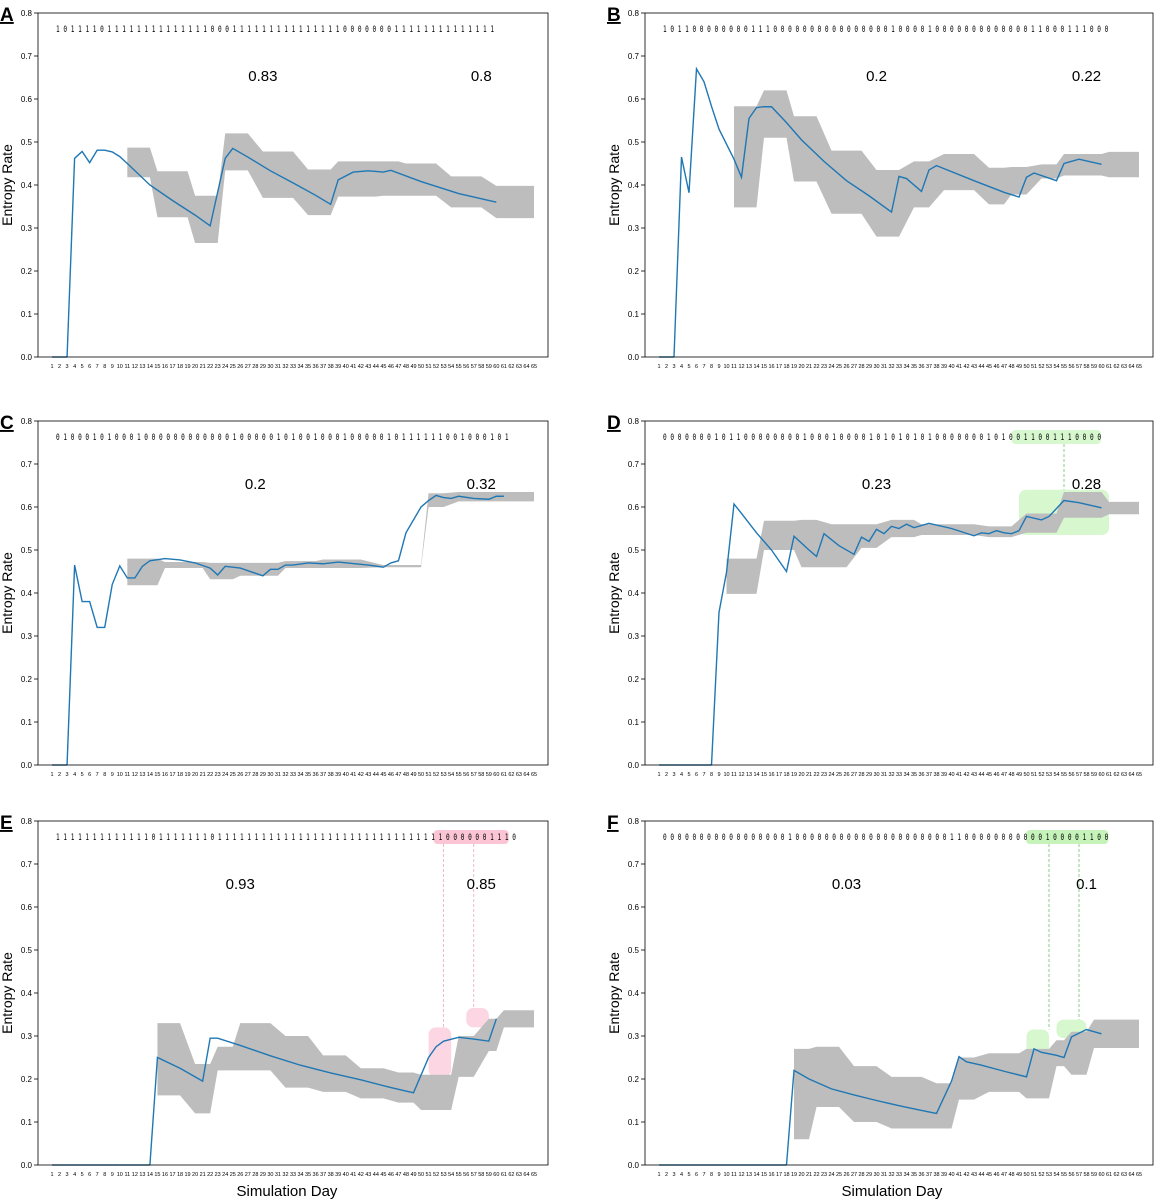 This screenshot has width=1171, height=1200. Describe the element at coordinates (180, 1175) in the screenshot. I see `x-tick-label: 18` at that location.